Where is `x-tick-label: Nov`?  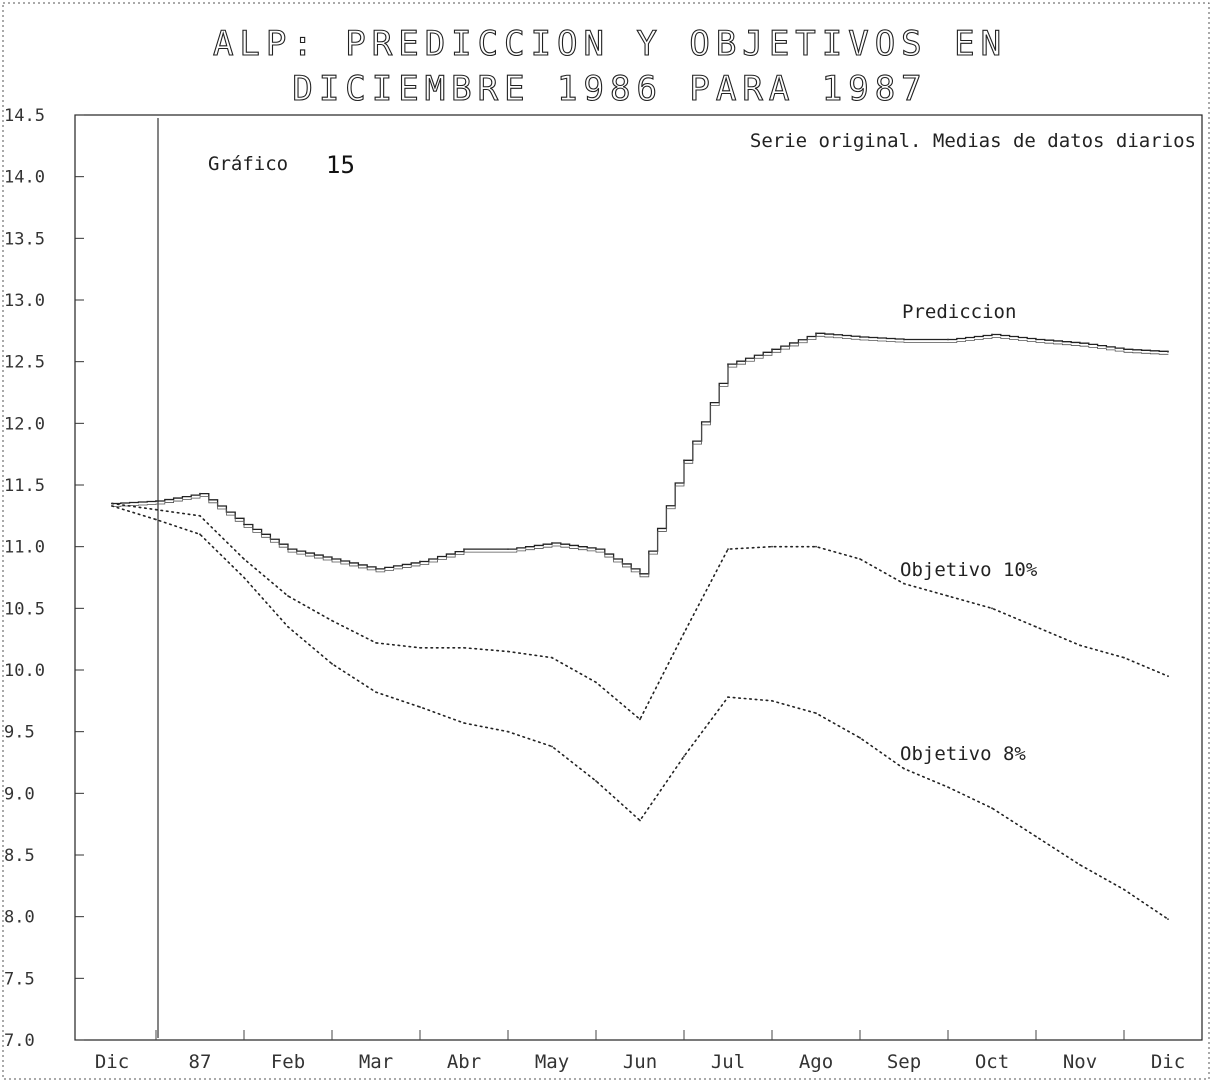
x-tick-label: Nov is located at coordinates (1080, 1062).